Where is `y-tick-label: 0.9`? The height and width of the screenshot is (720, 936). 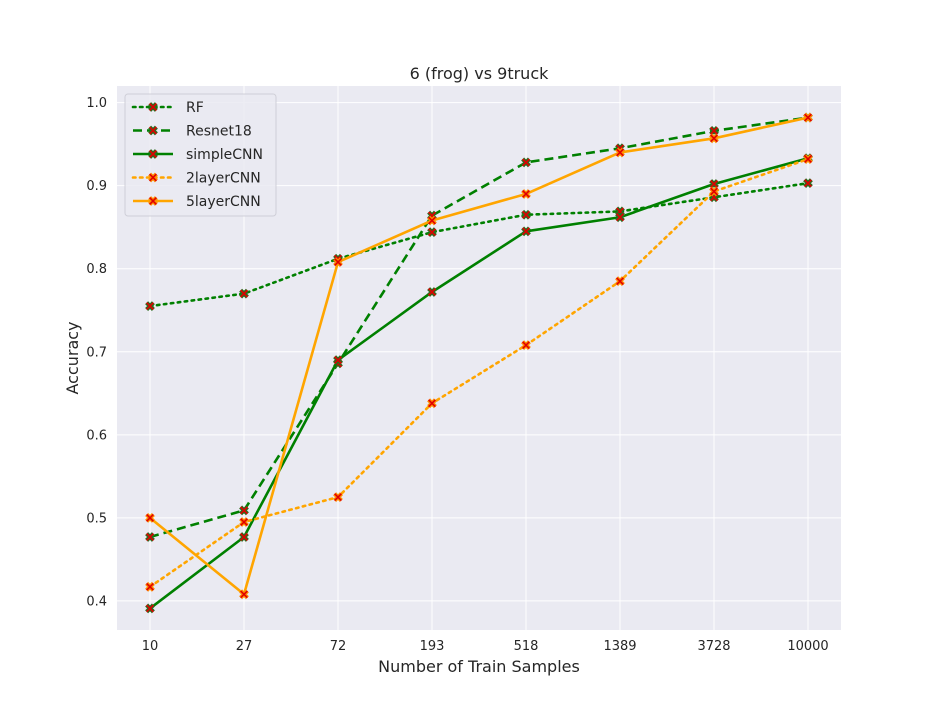 y-tick-label: 0.9 is located at coordinates (96, 186).